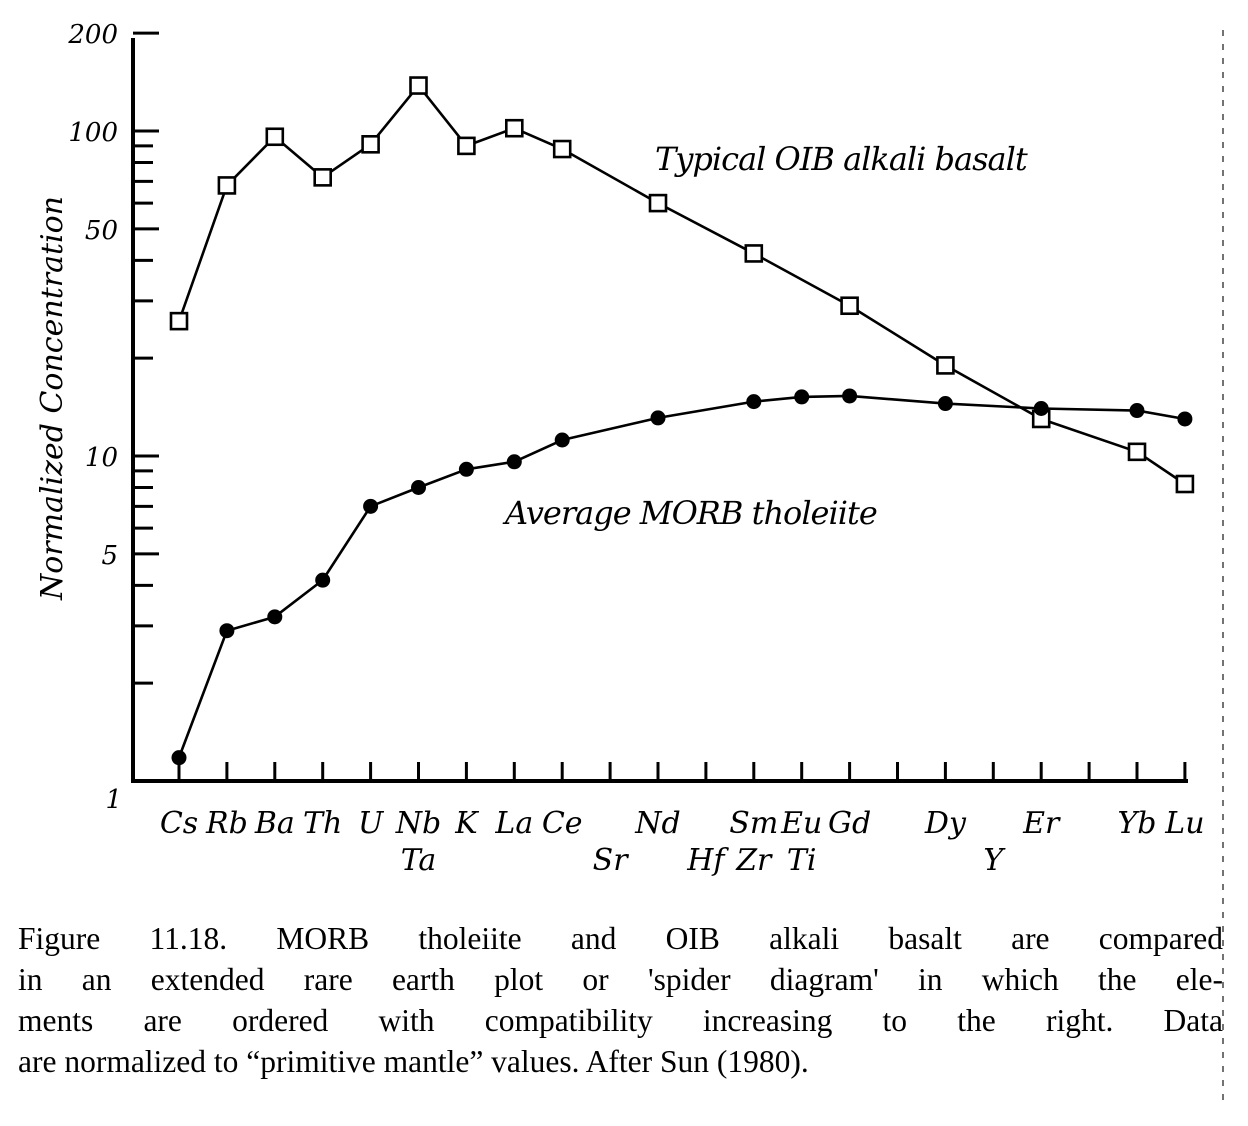 This screenshot has height=1126, width=1248. Describe the element at coordinates (1041, 823) in the screenshot. I see `x-element-label: Er` at that location.